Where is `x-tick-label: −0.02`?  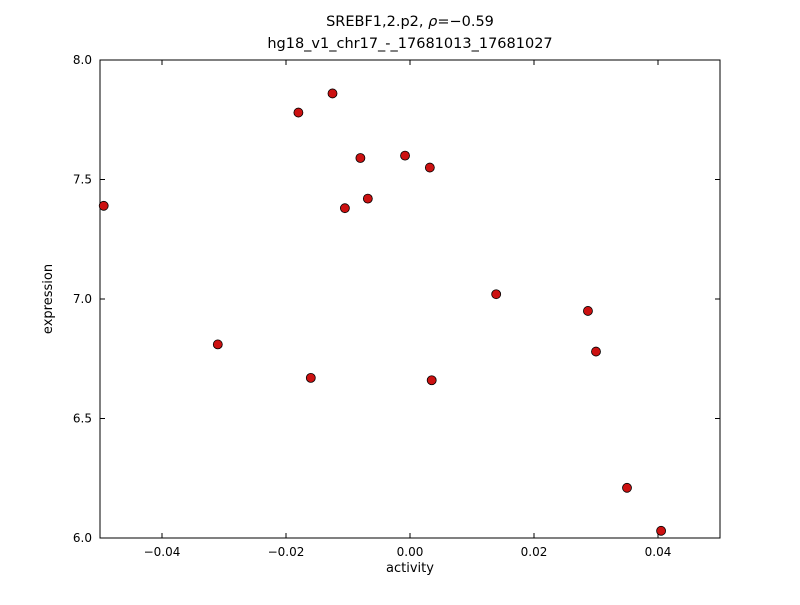
x-tick-label: −0.02 is located at coordinates (286, 552).